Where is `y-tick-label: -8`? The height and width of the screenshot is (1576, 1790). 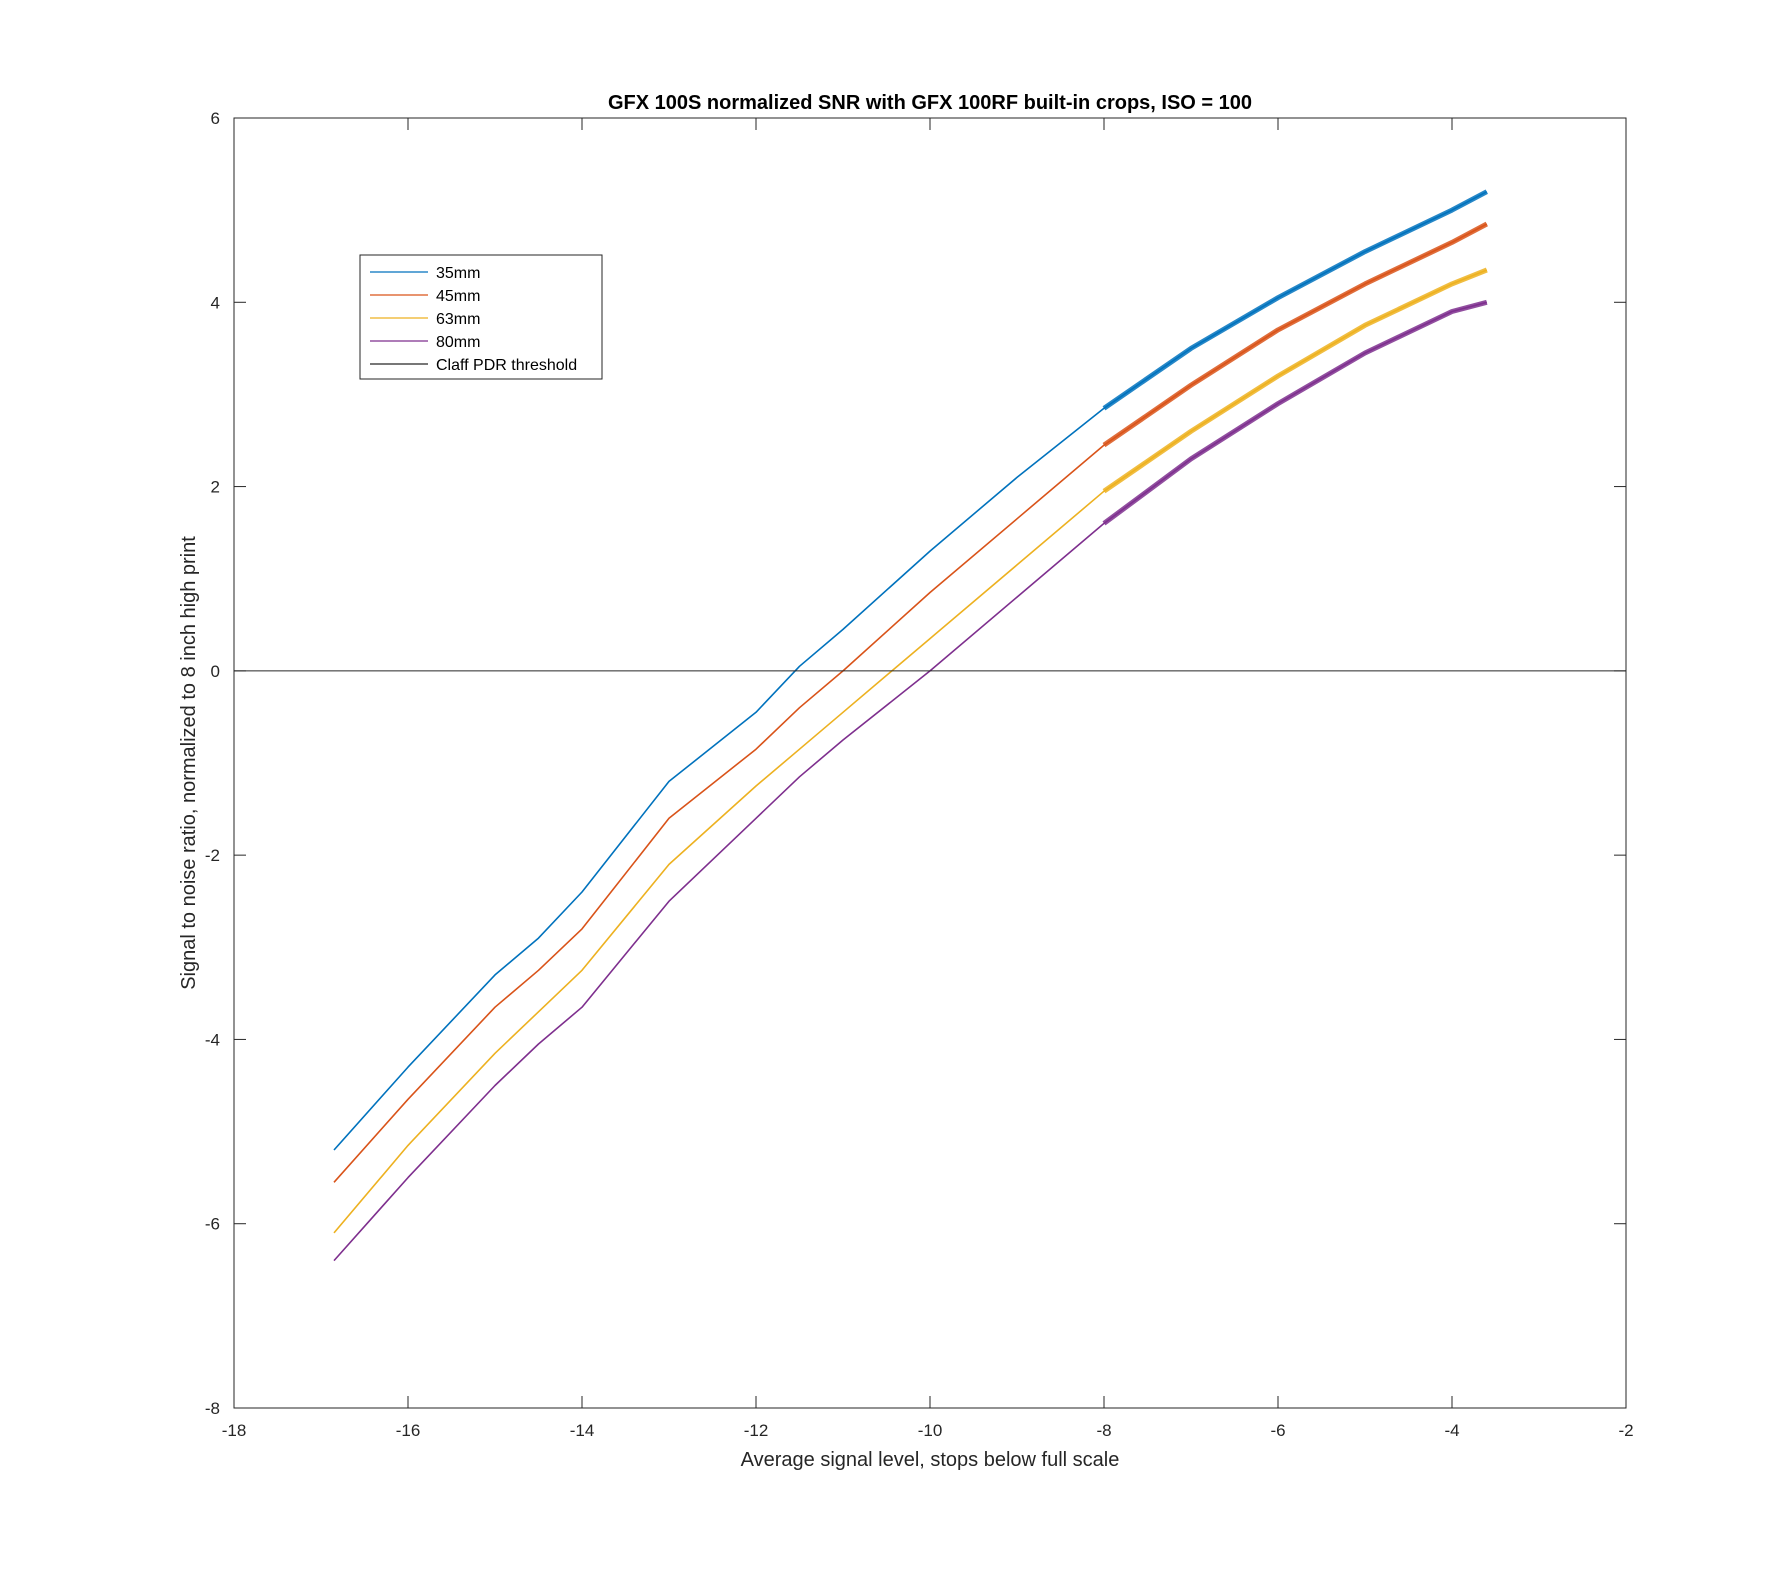
y-tick-label: -8 is located at coordinates (212, 1408).